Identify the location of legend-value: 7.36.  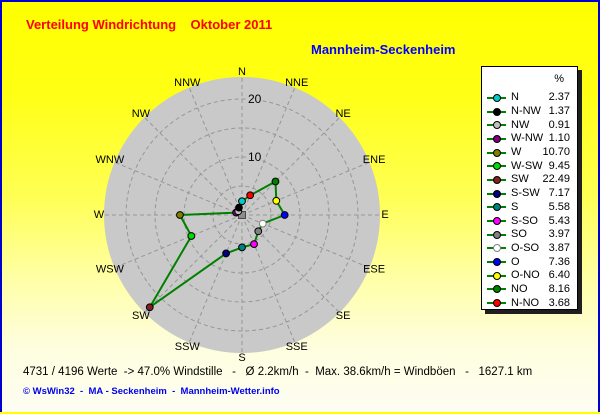
(559, 261).